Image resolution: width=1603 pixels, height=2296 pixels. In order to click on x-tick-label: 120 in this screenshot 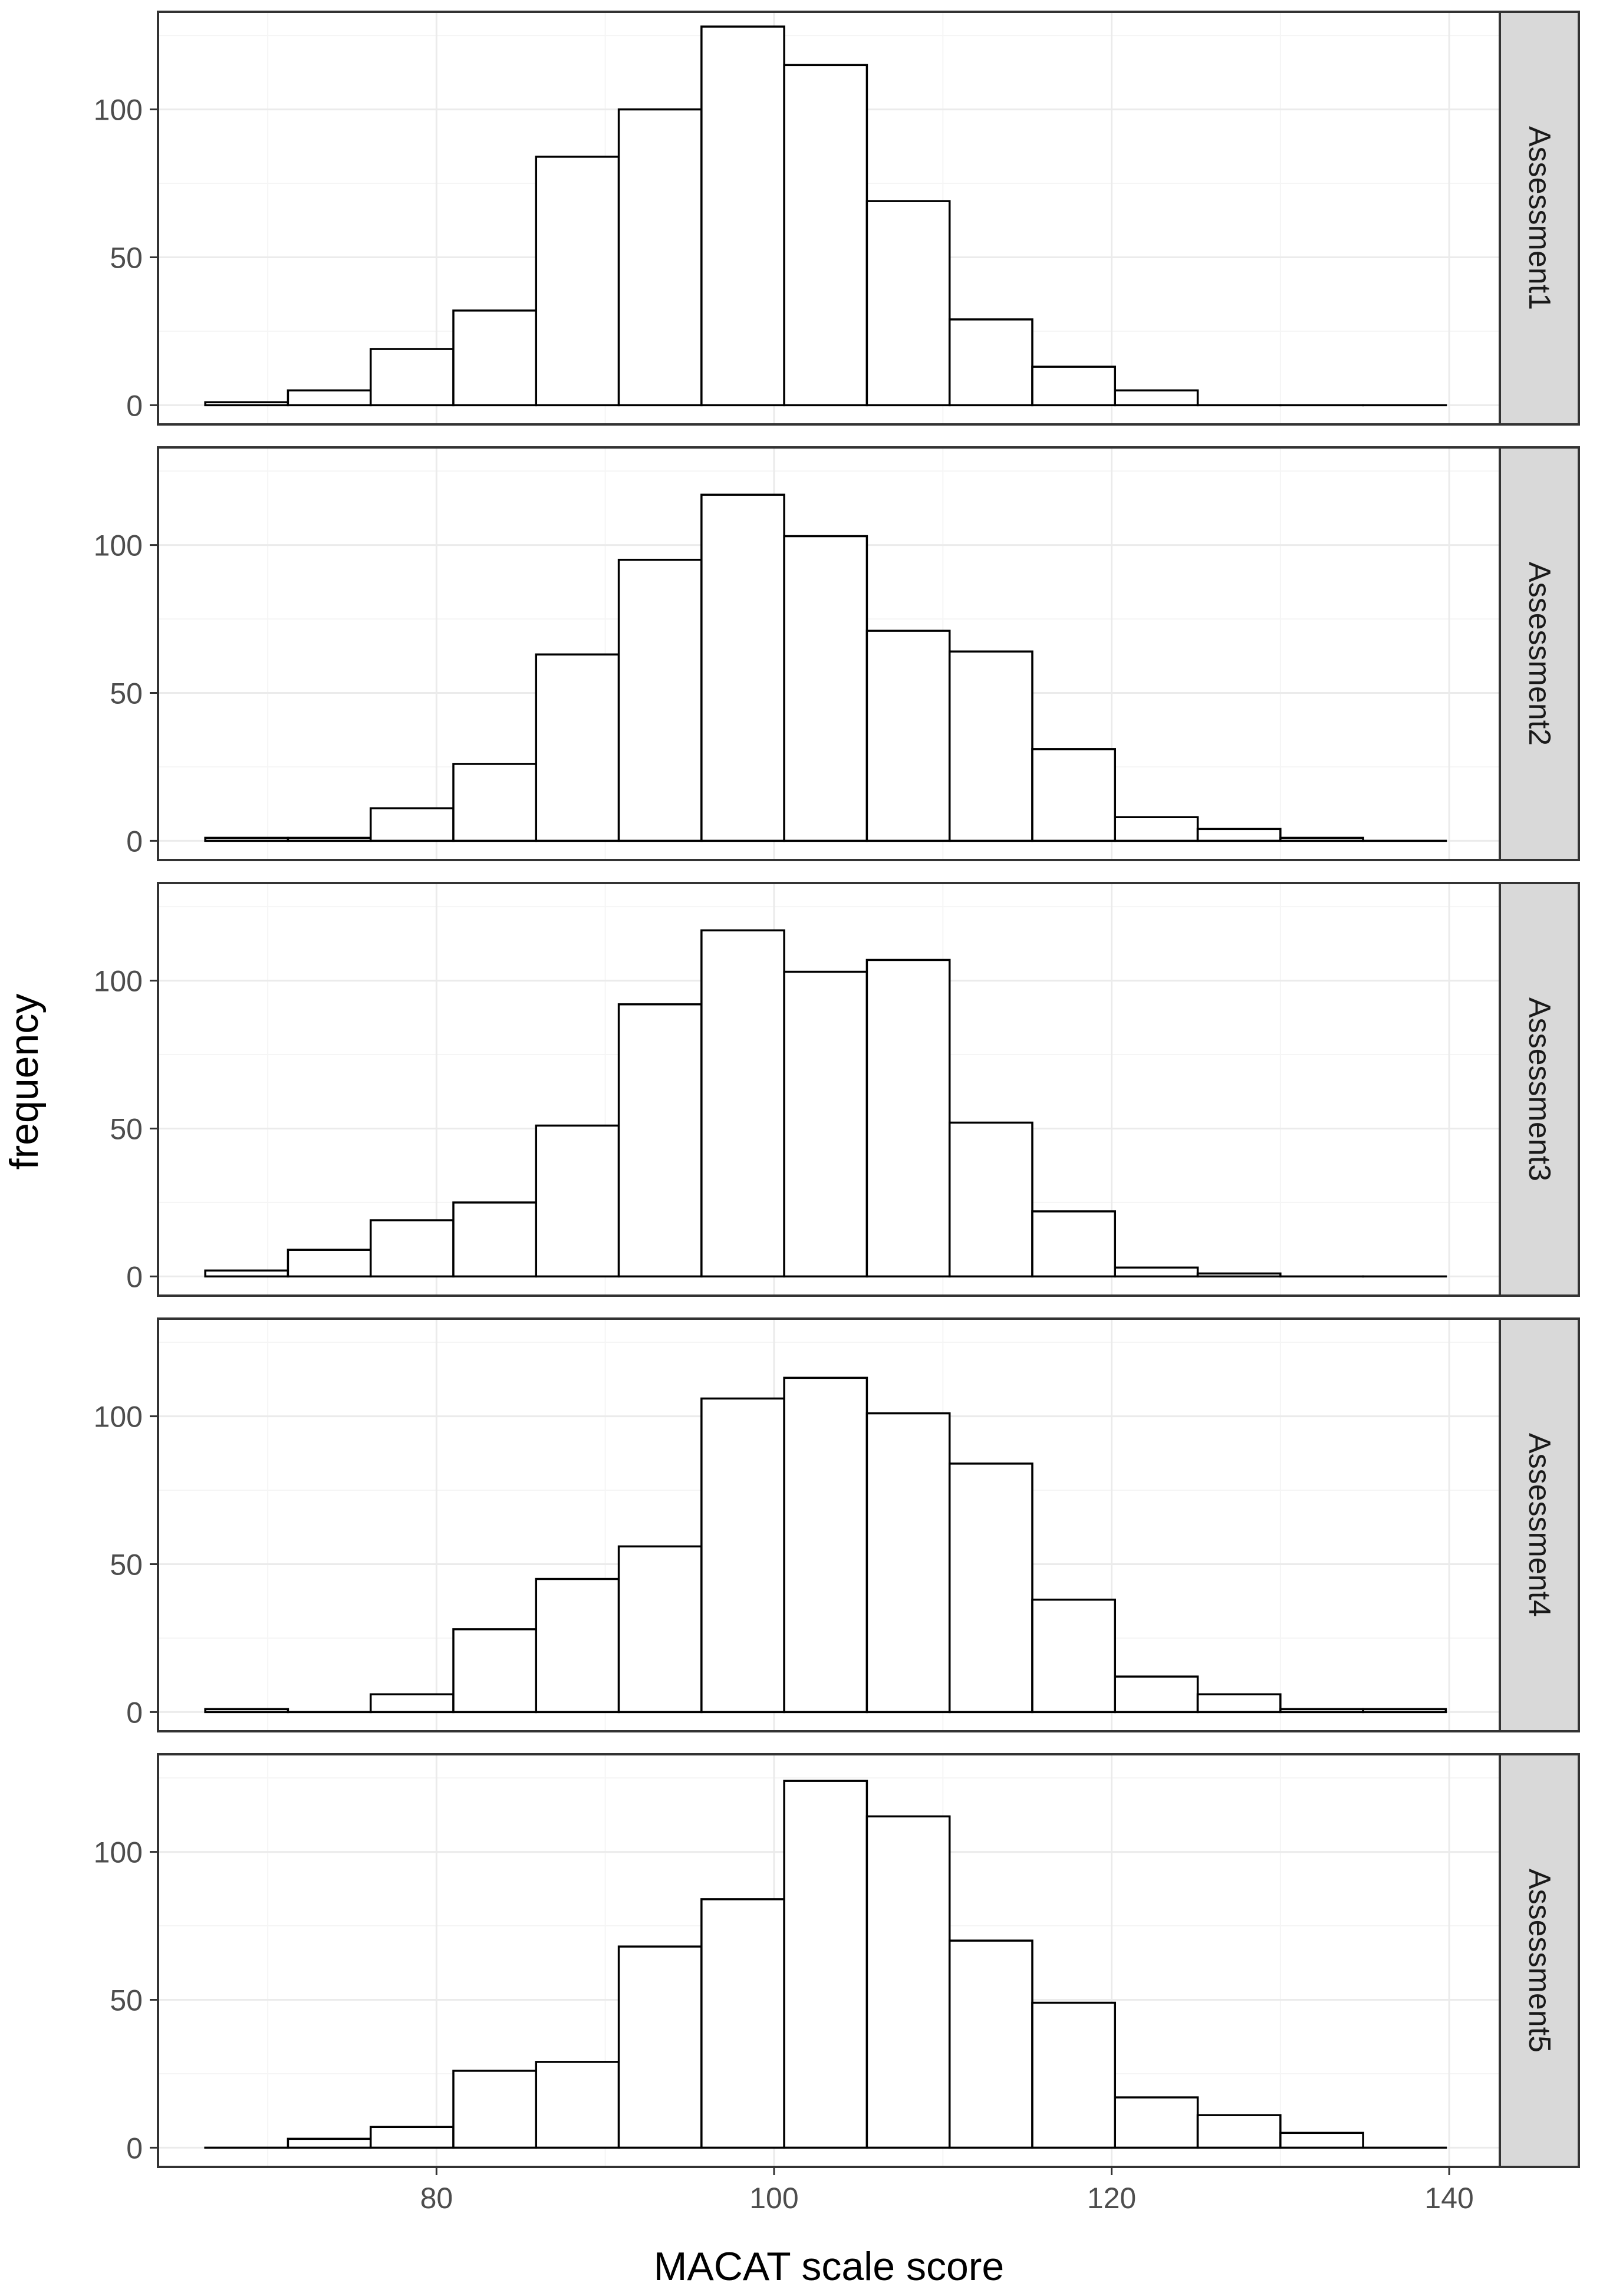, I will do `click(1111, 2198)`.